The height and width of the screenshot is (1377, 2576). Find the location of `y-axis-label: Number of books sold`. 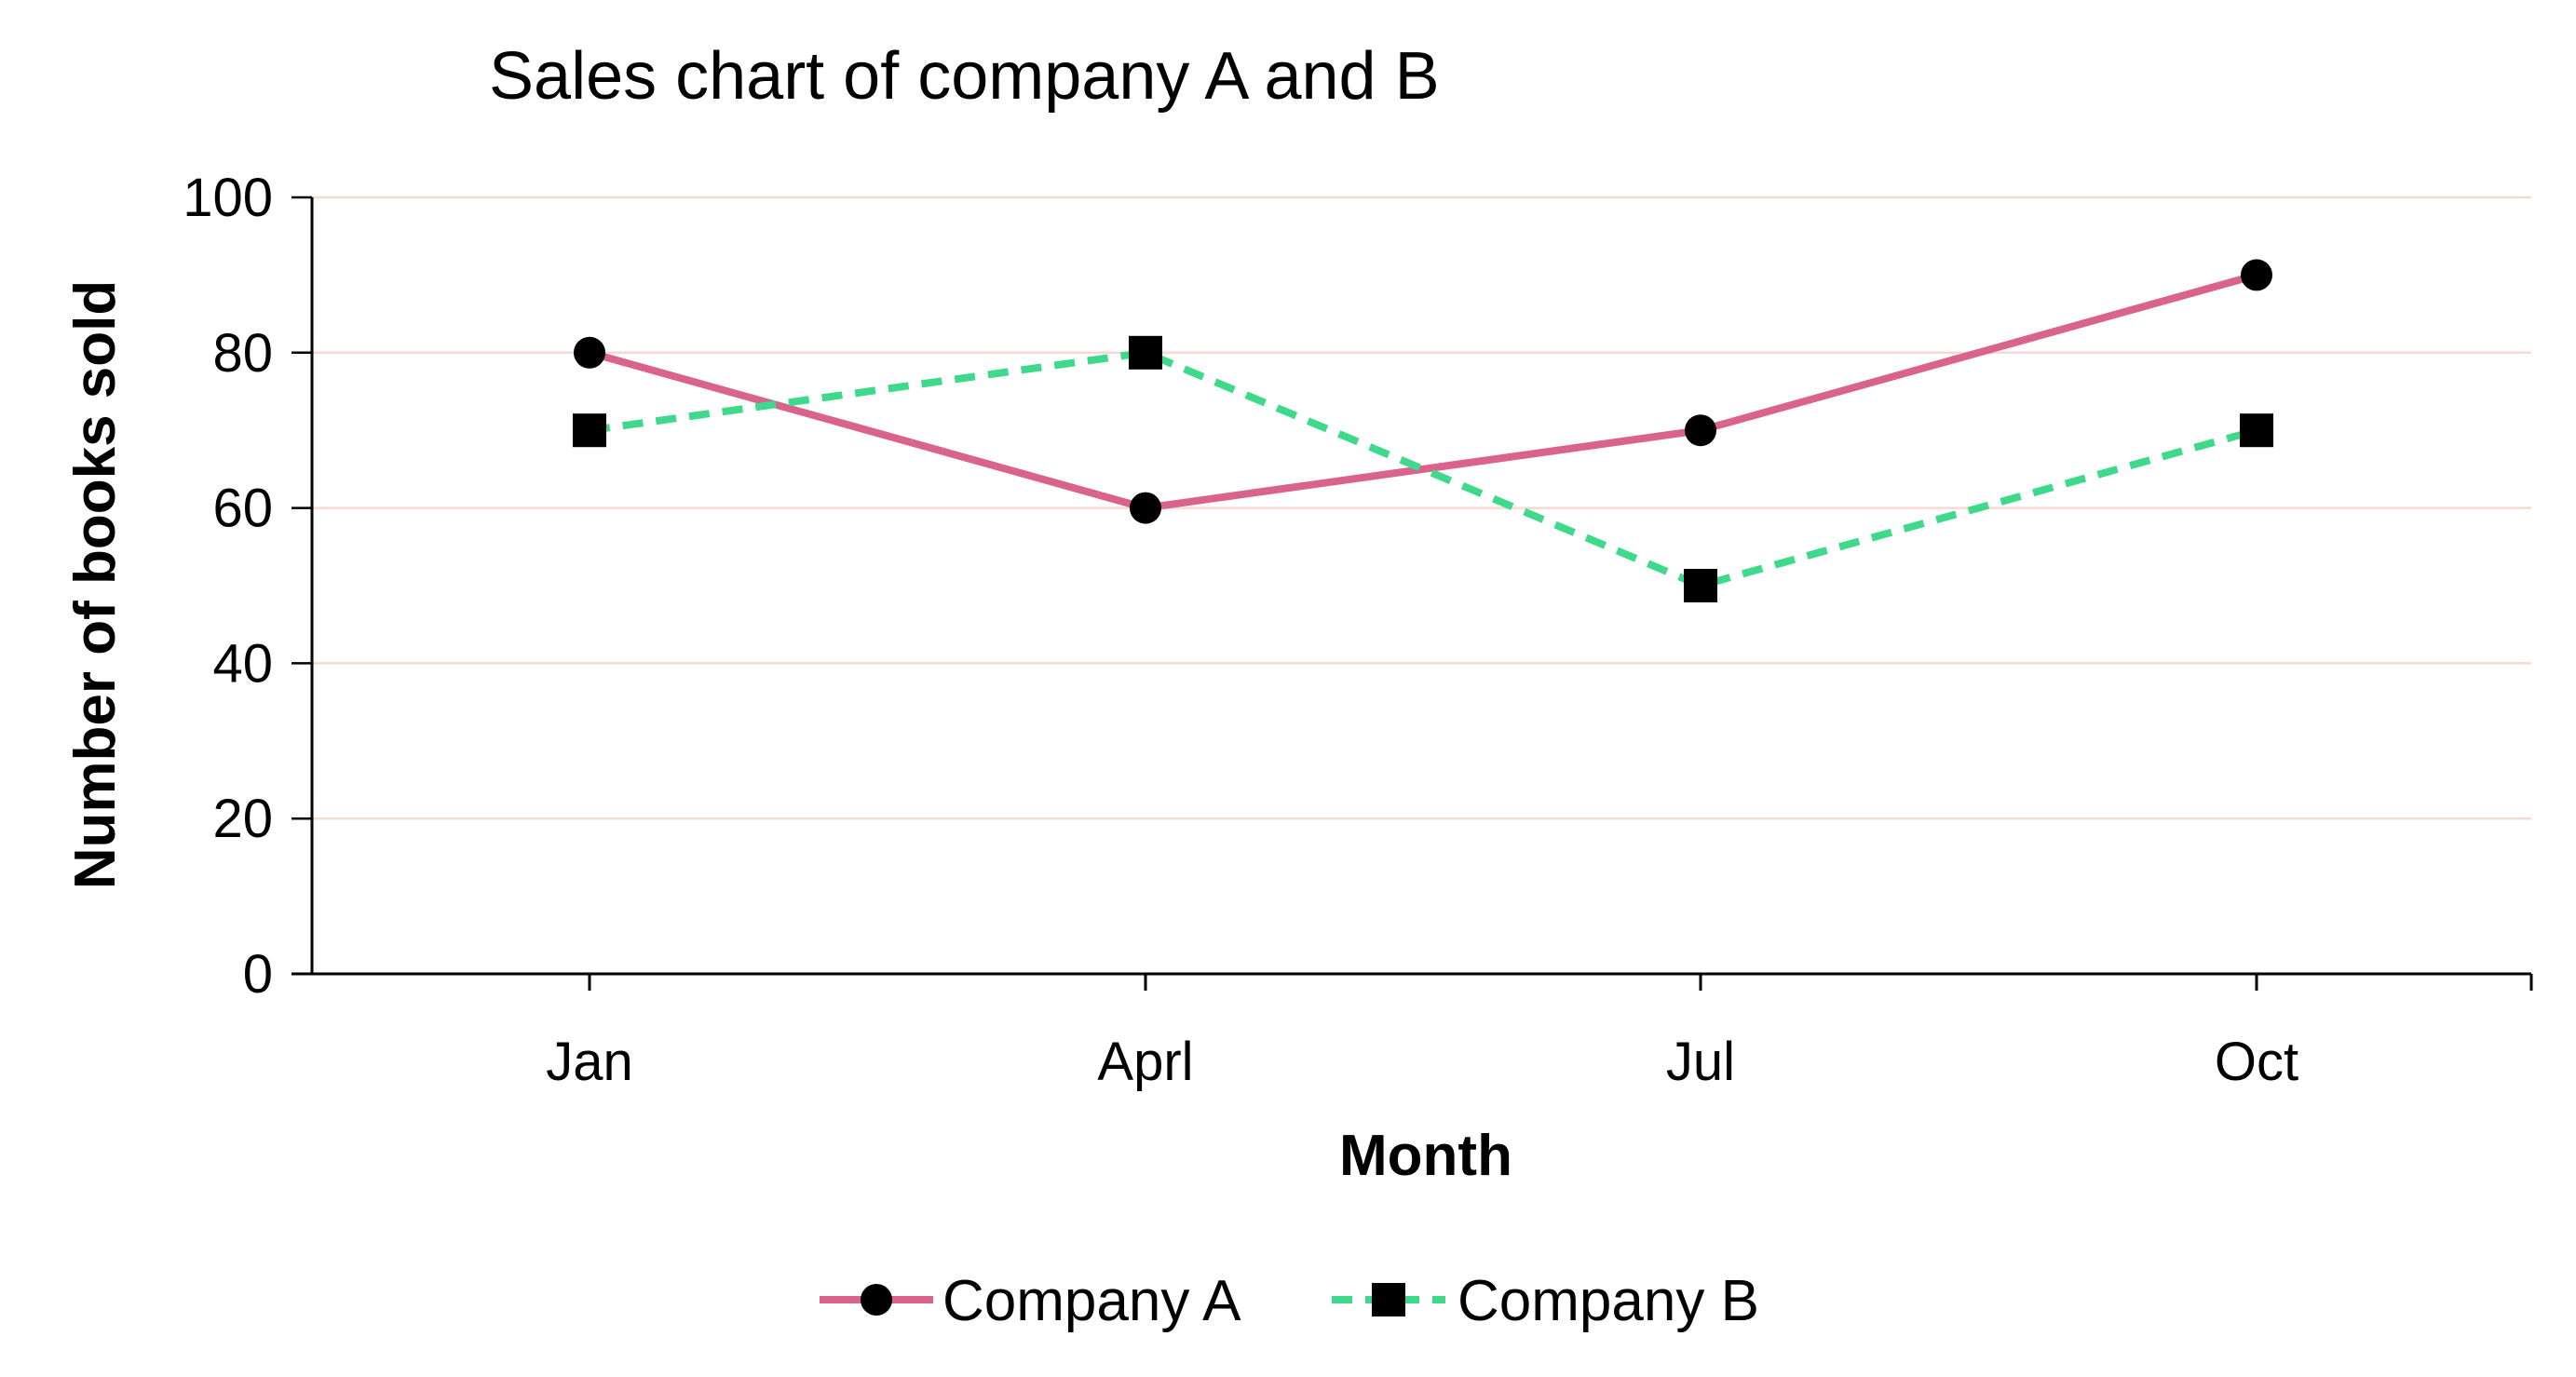

y-axis-label: Number of books sold is located at coordinates (95, 584).